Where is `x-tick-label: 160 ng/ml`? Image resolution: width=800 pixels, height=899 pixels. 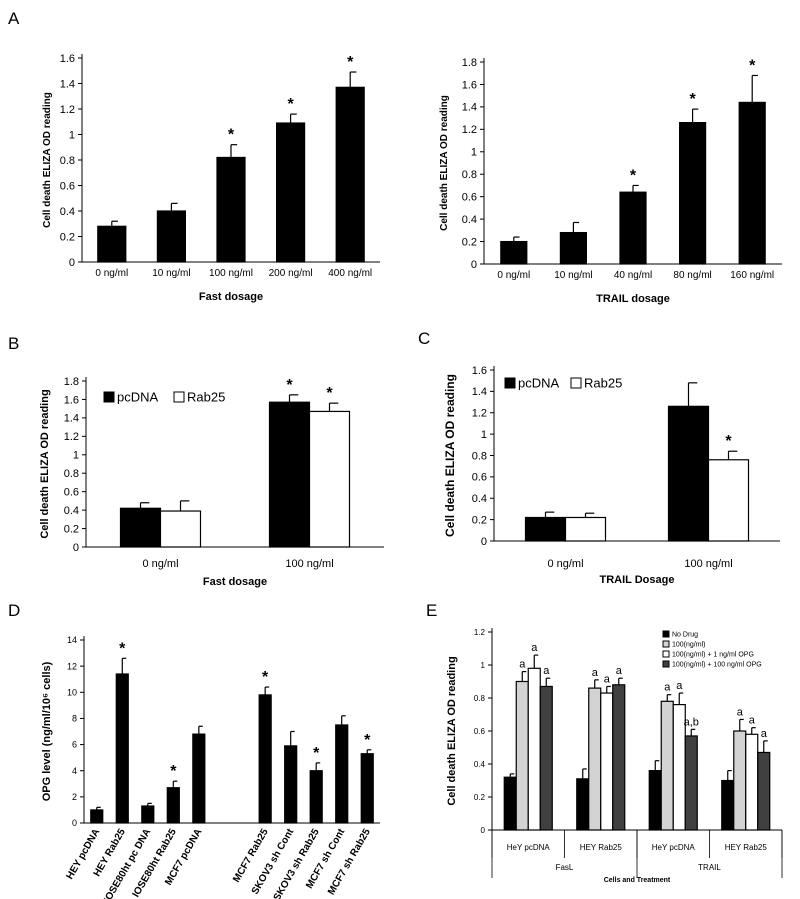
x-tick-label: 160 ng/ml is located at coordinates (752, 275).